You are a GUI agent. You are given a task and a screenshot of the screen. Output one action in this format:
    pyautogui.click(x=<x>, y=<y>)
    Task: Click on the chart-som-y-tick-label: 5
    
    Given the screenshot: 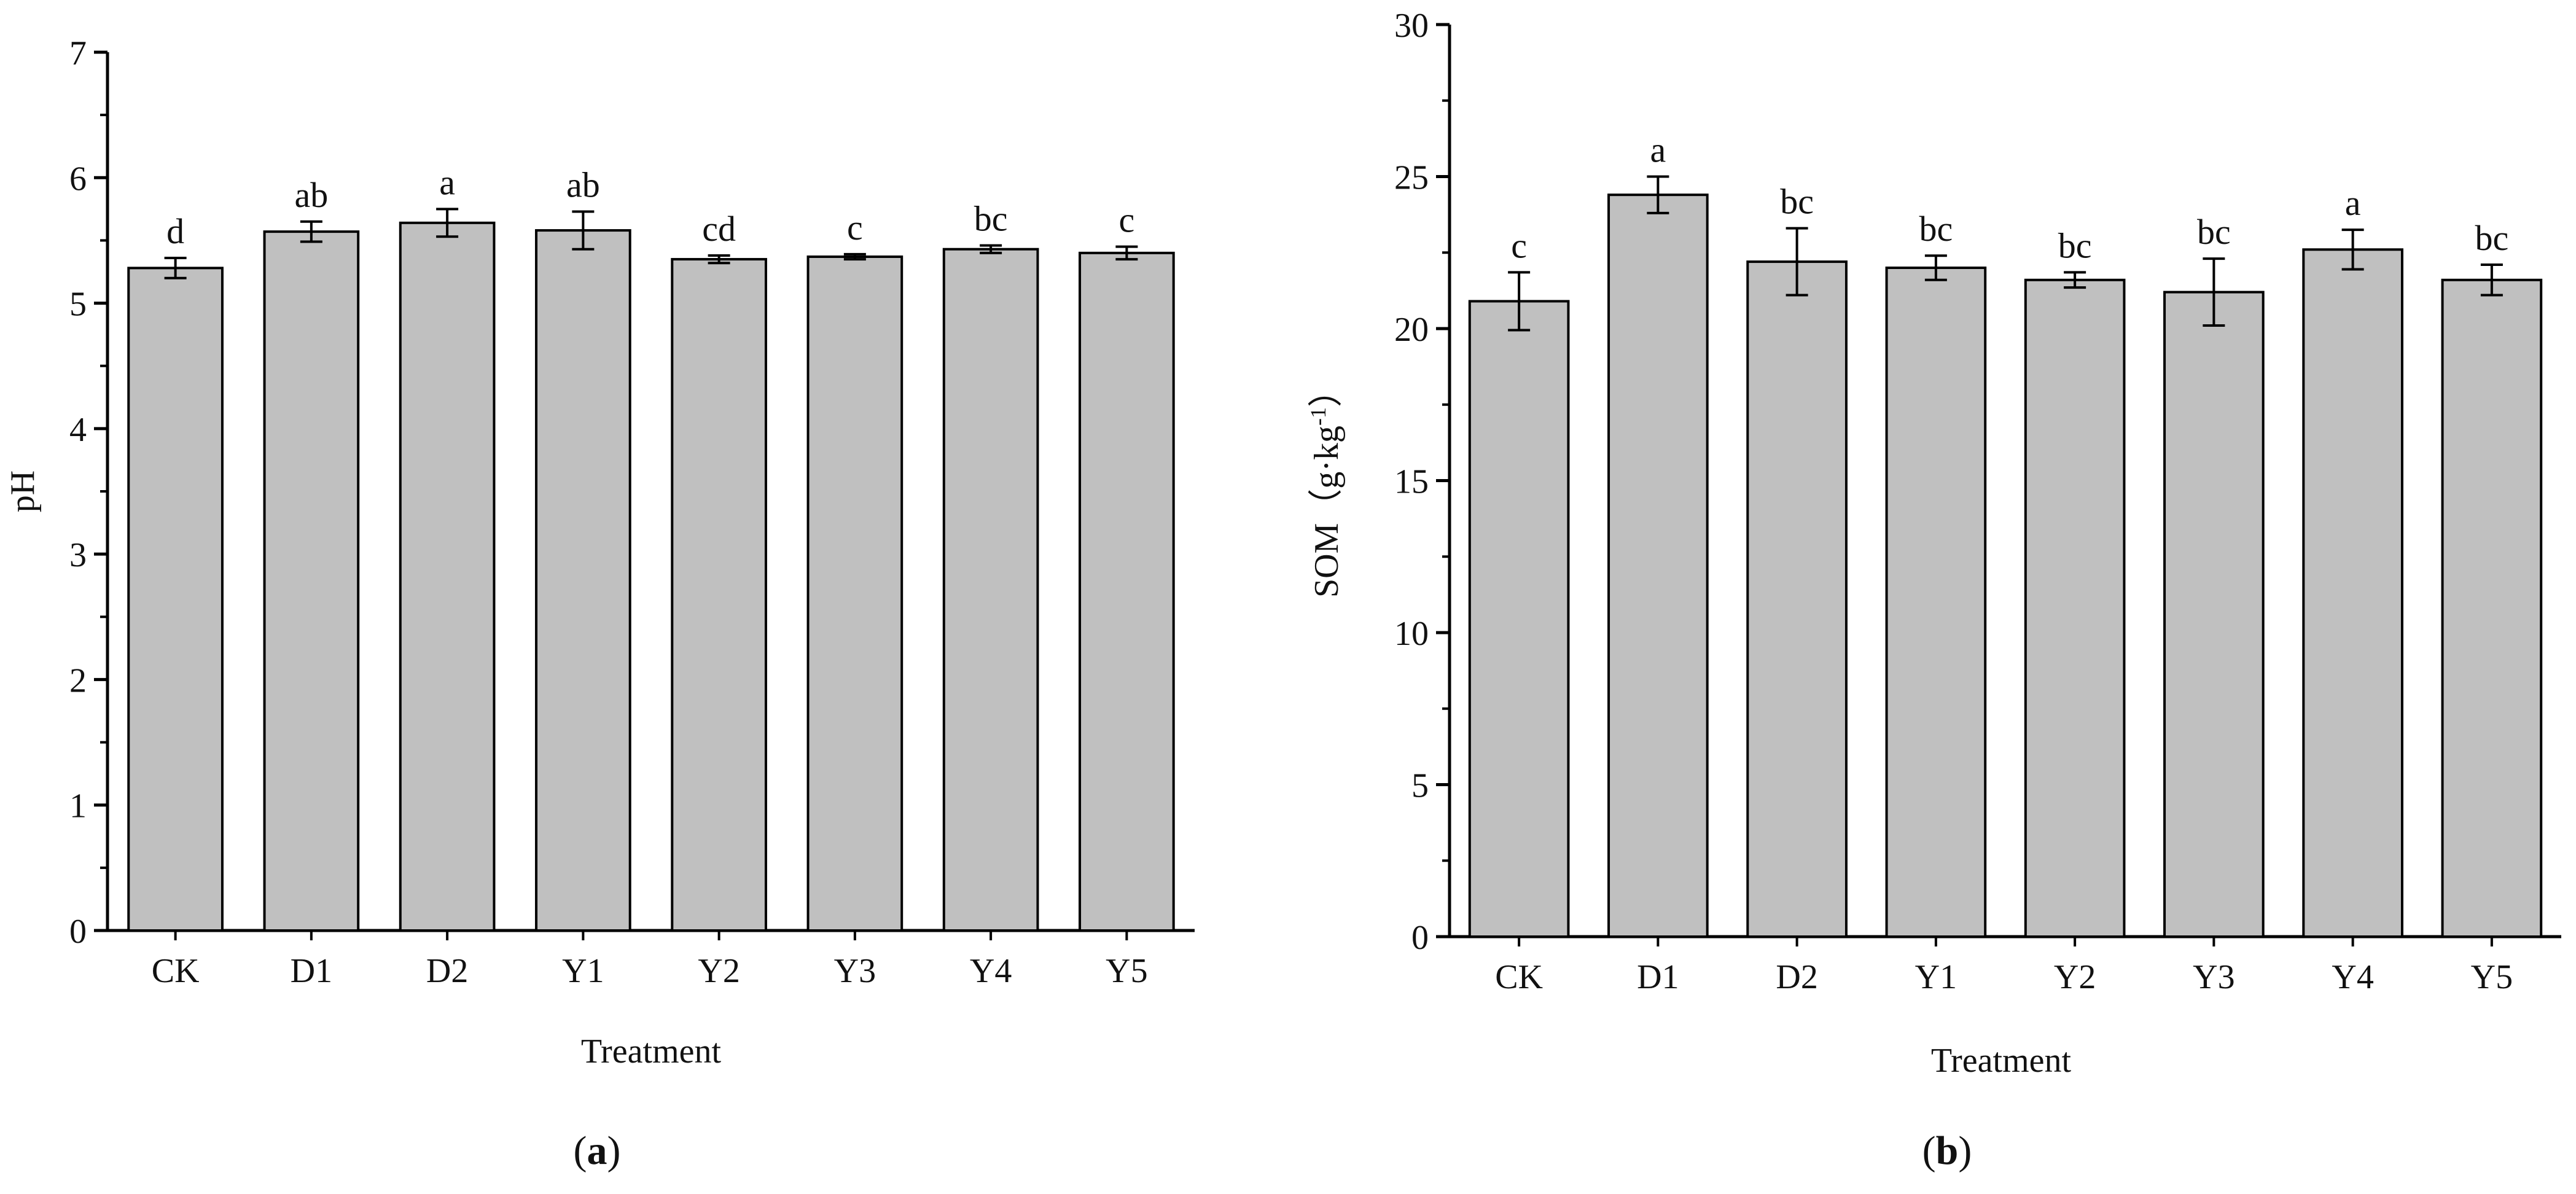 What is the action you would take?
    pyautogui.click(x=1420, y=786)
    